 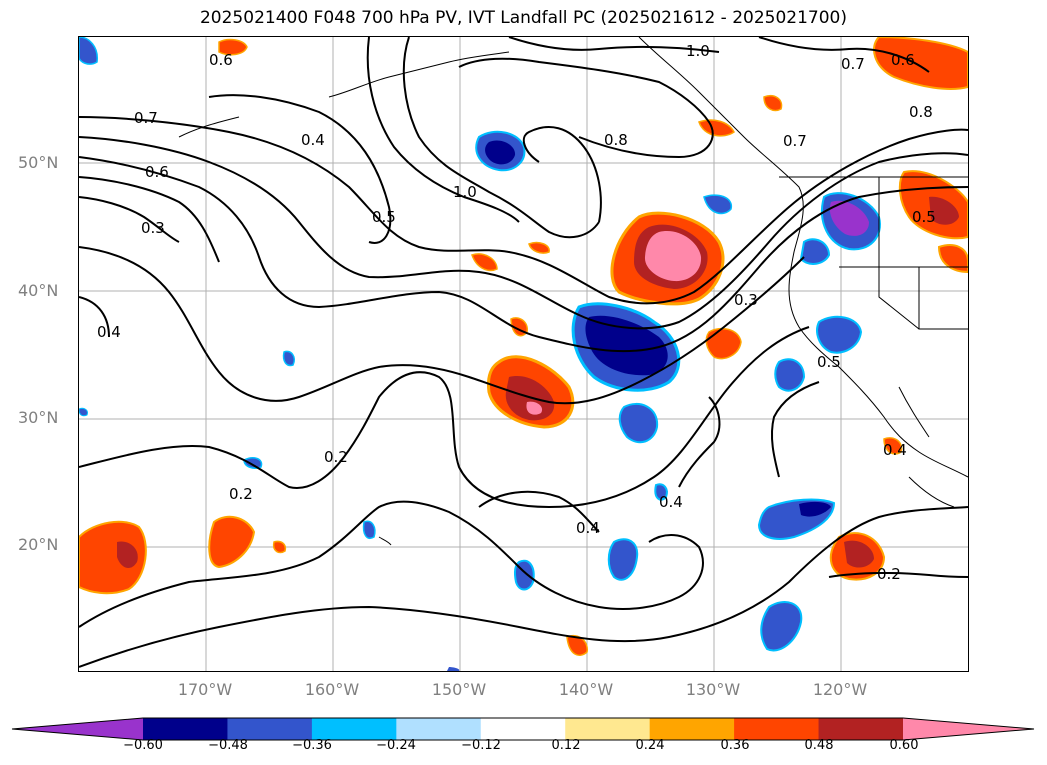 I want to click on colorbar-tick: −0.12, so click(x=481, y=745).